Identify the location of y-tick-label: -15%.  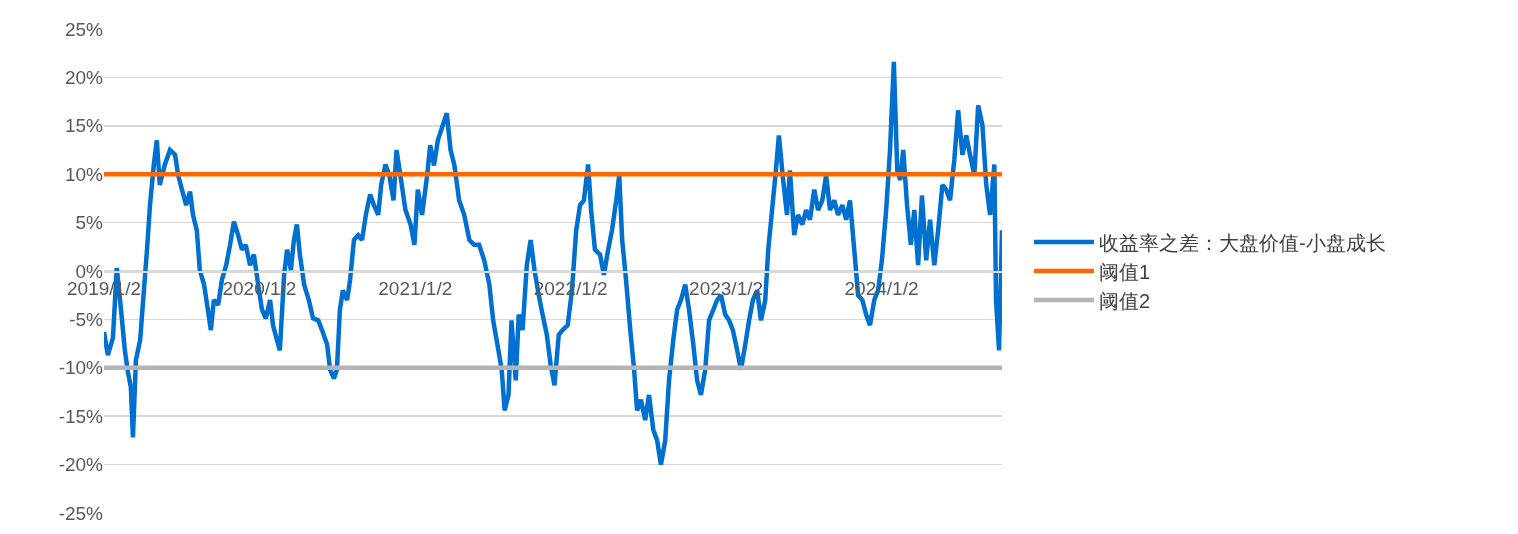
(81, 416).